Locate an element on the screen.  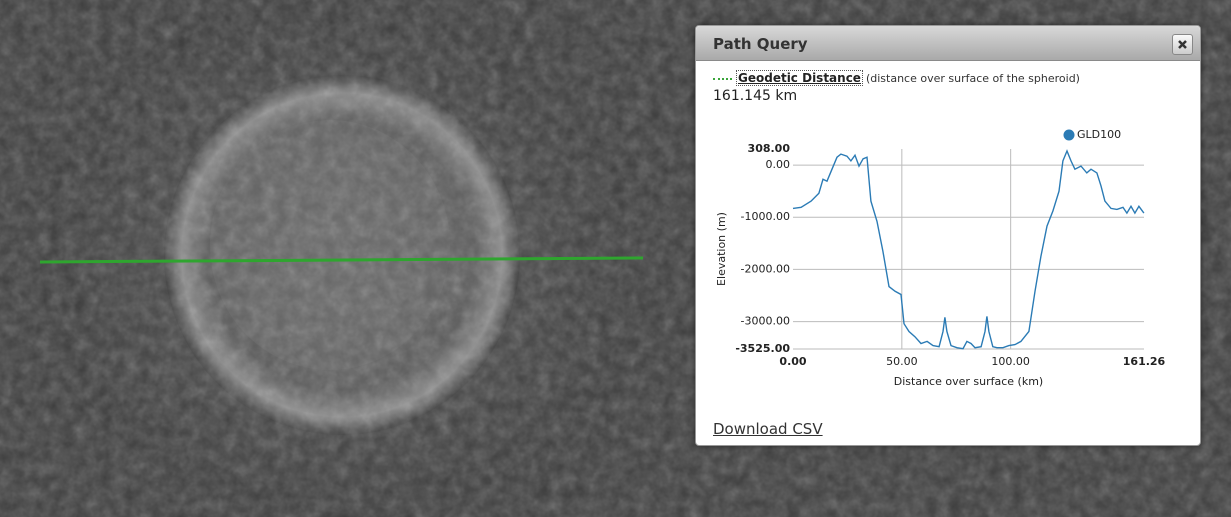
y-tick-label: 308.00 is located at coordinates (769, 148).